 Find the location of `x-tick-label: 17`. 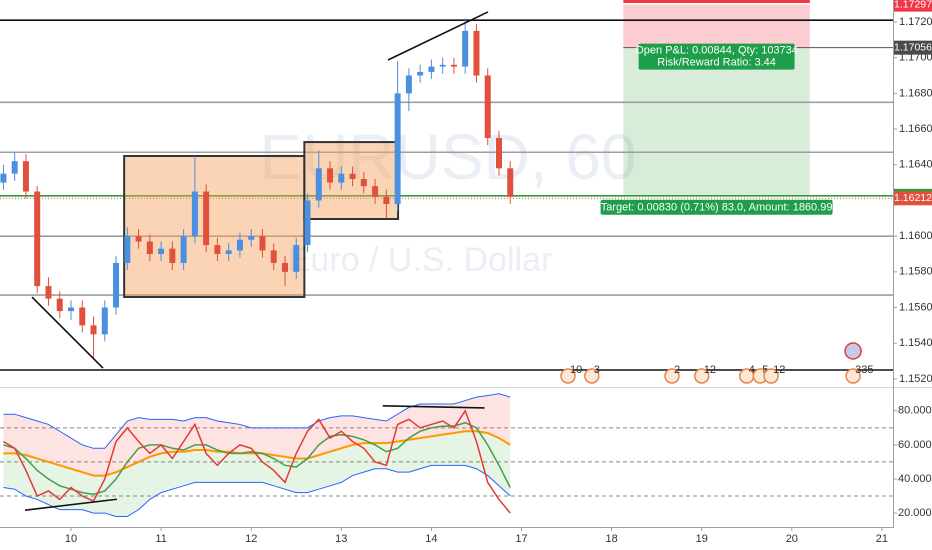

x-tick-label: 17 is located at coordinates (521, 539).